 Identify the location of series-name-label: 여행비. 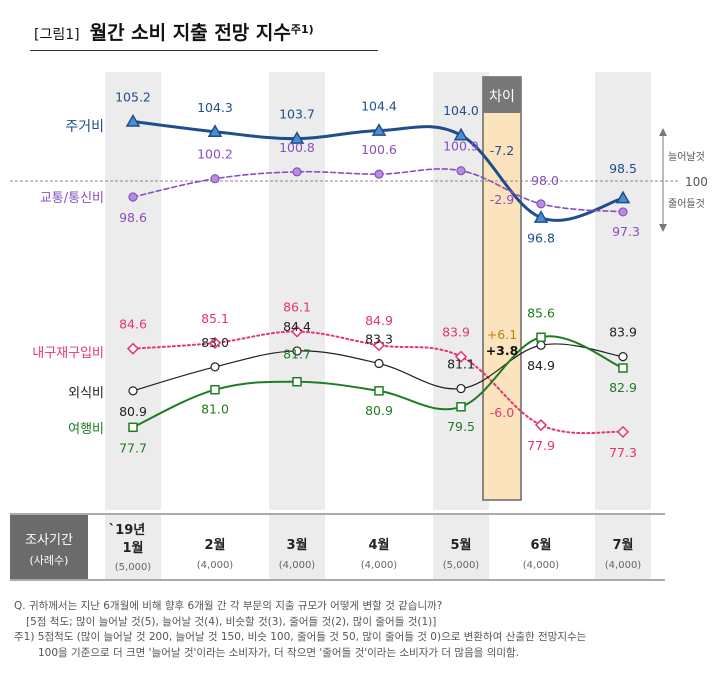
(86, 429).